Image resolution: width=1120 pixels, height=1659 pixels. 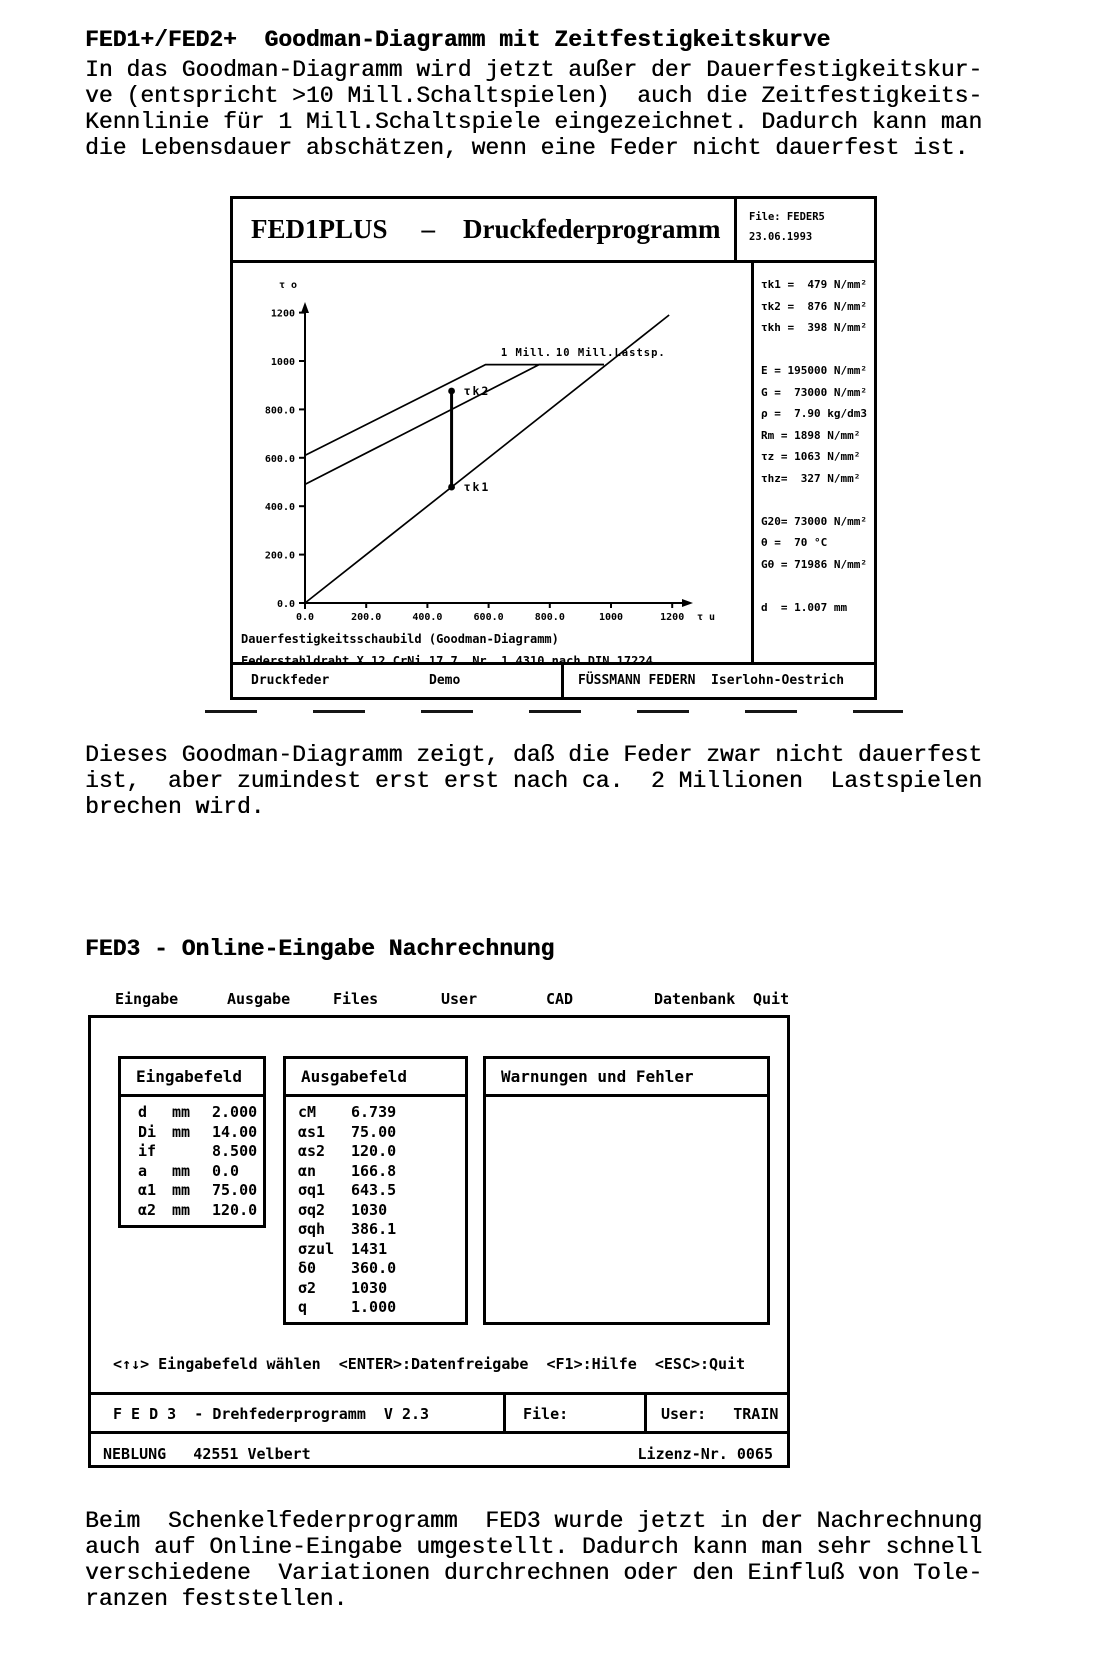 I want to click on result-value: 360.0, so click(x=374, y=1268).